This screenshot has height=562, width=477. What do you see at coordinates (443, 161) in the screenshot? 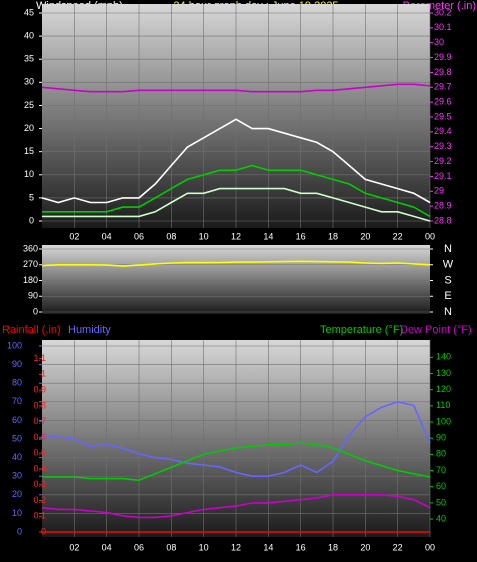
I see `y2-tick-label: 29.2` at bounding box center [443, 161].